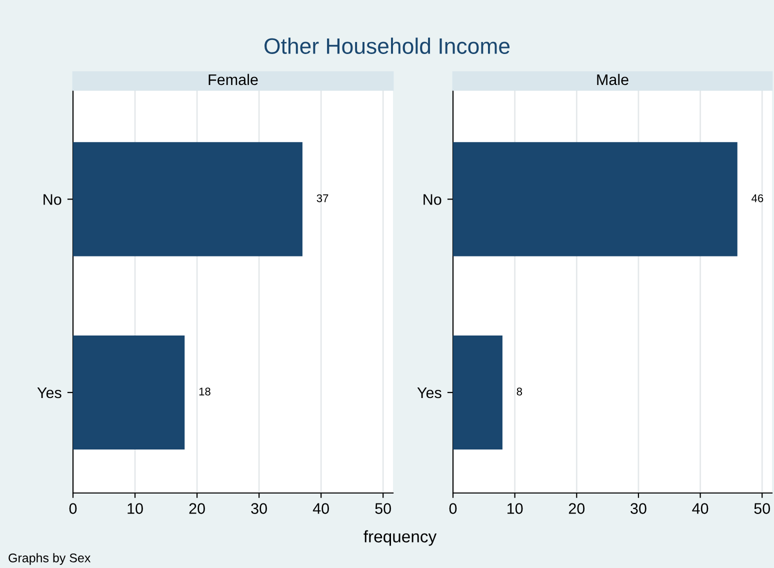 The height and width of the screenshot is (568, 774). What do you see at coordinates (519, 392) in the screenshot?
I see `data-label: 8` at bounding box center [519, 392].